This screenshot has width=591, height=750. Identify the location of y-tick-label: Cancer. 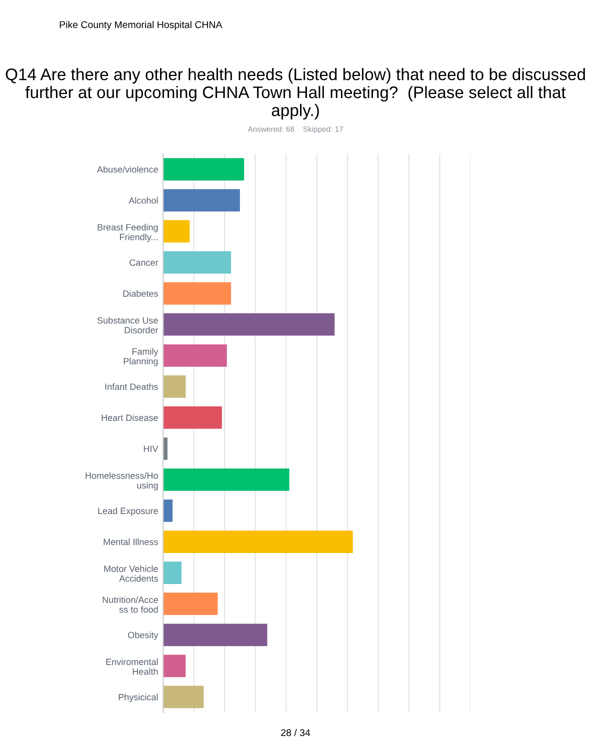
(144, 262).